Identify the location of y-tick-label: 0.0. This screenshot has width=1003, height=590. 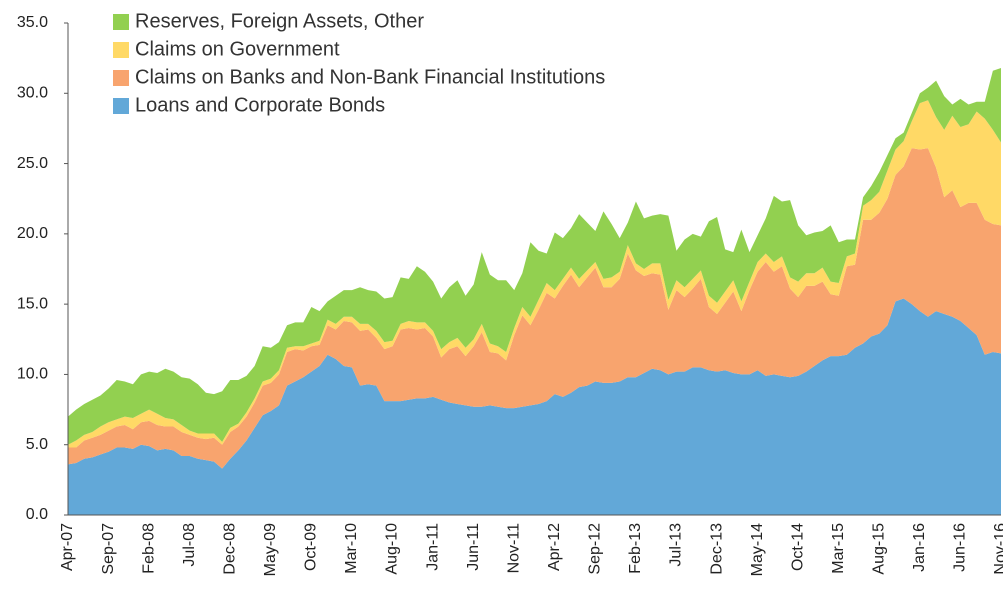
(37, 514).